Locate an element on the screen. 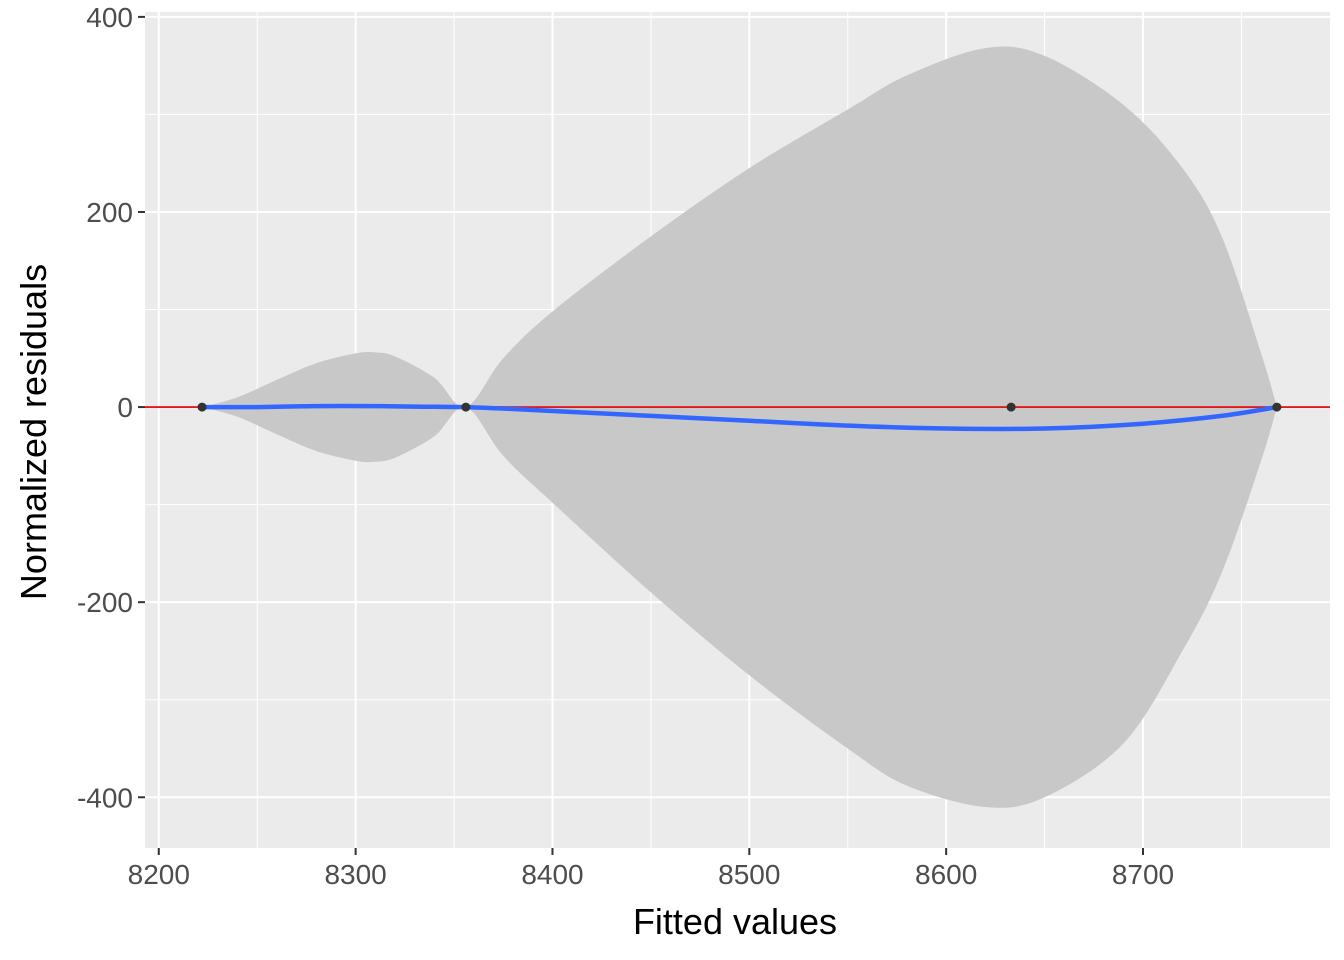 The image size is (1344, 960). x-axis-title: Fitted values is located at coordinates (735, 921).